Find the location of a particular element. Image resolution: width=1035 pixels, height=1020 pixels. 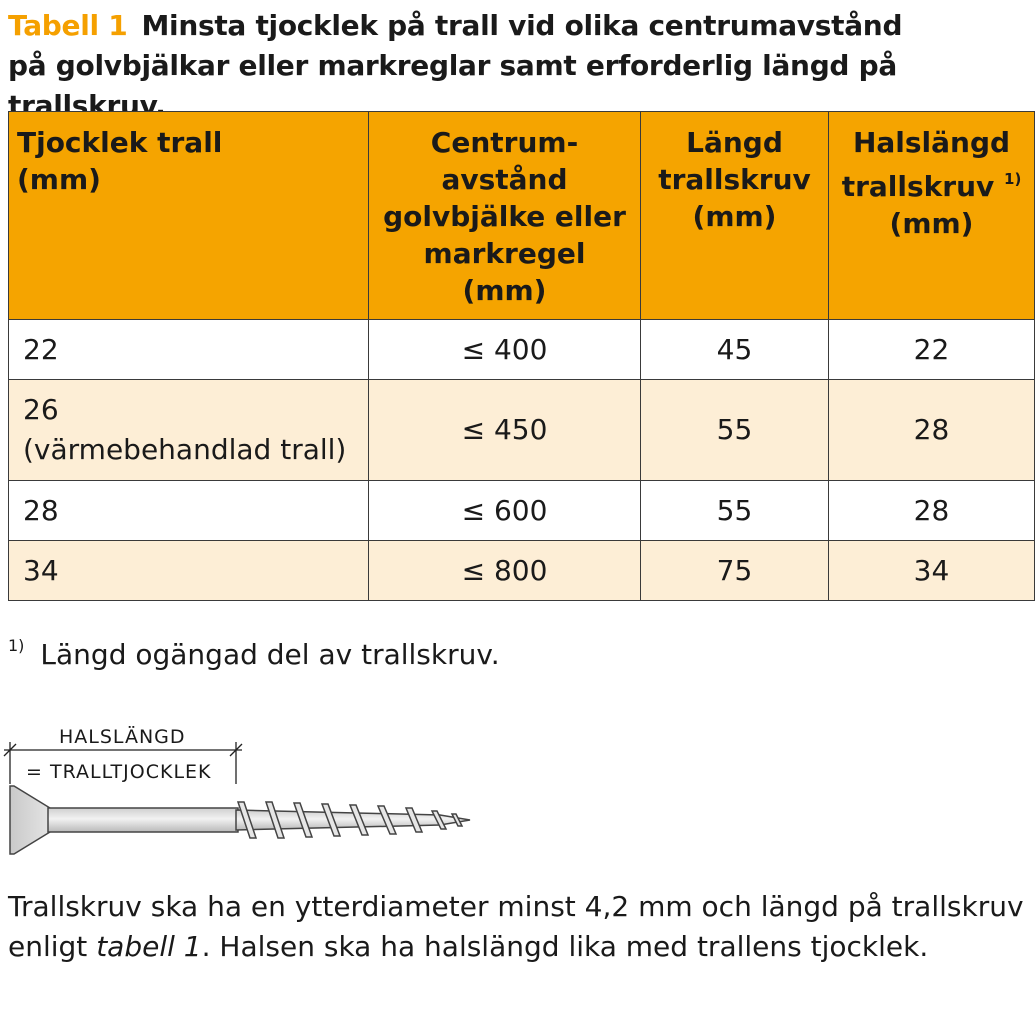

header-thickness-unit: (mm) is located at coordinates (59, 179).